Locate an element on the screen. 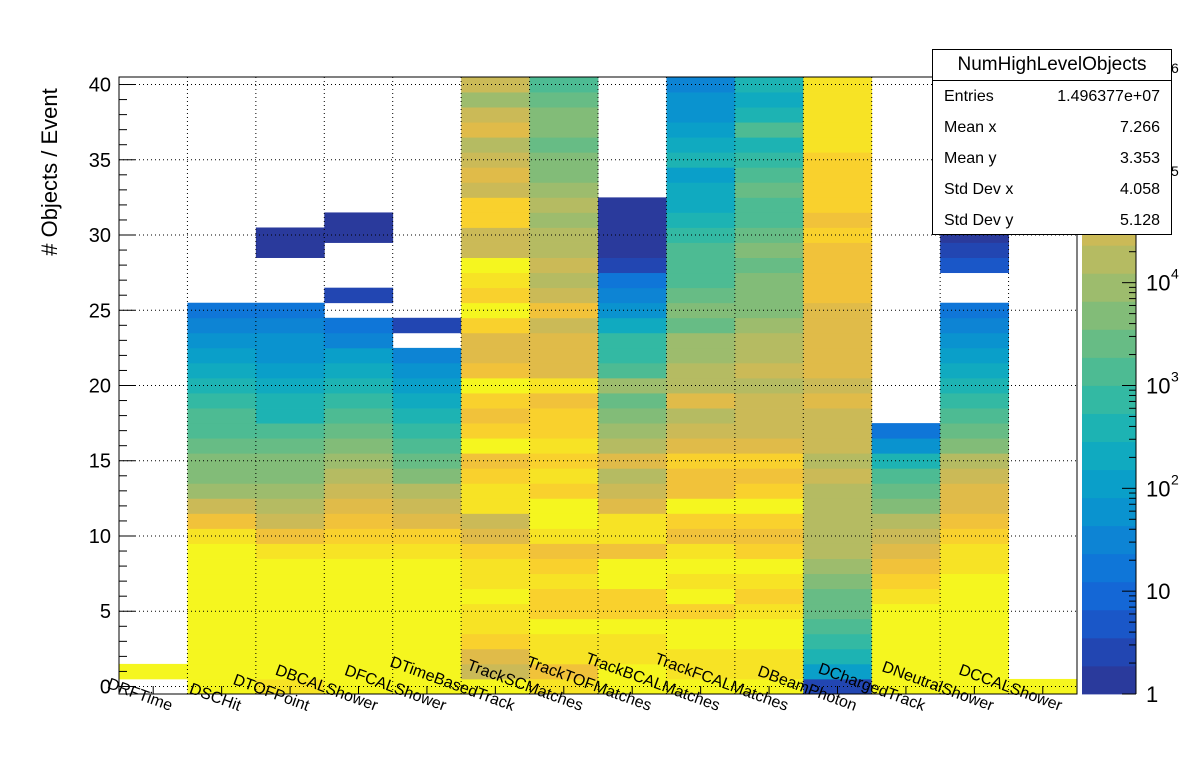 This screenshot has height=772, width=1196. z-tick-exponent: 4 is located at coordinates (1175, 274).